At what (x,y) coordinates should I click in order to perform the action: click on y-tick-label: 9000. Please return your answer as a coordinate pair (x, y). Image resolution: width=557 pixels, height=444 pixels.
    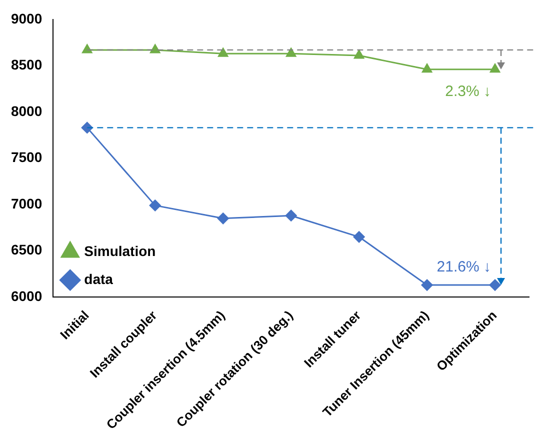
    Looking at the image, I should click on (26, 18).